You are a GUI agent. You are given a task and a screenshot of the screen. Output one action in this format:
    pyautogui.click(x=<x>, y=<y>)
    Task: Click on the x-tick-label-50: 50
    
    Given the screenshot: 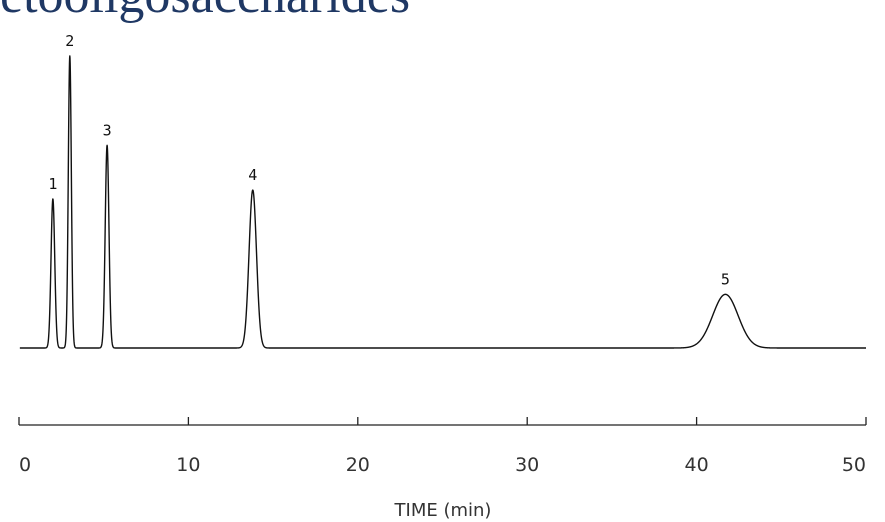 What is the action you would take?
    pyautogui.click(x=854, y=465)
    